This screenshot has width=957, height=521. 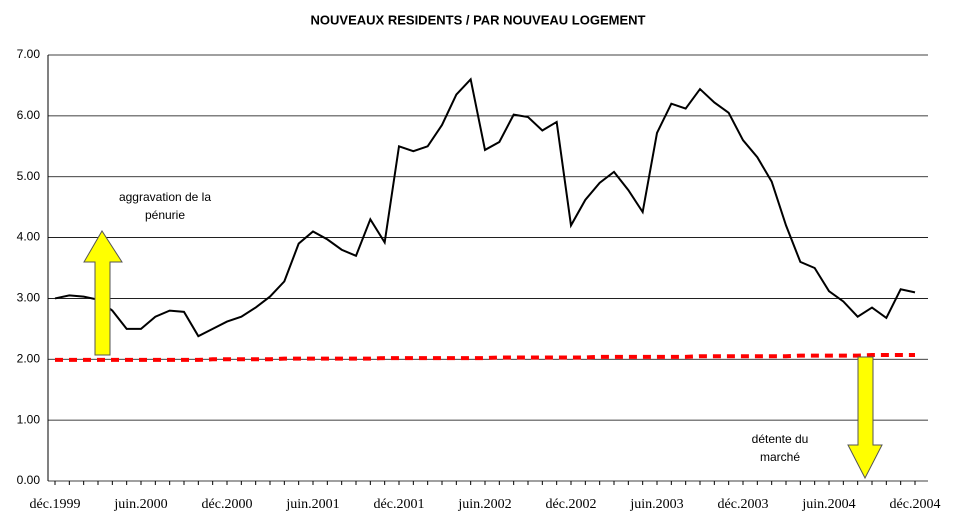 I want to click on x-tick-label: juin.2004, so click(x=828, y=504).